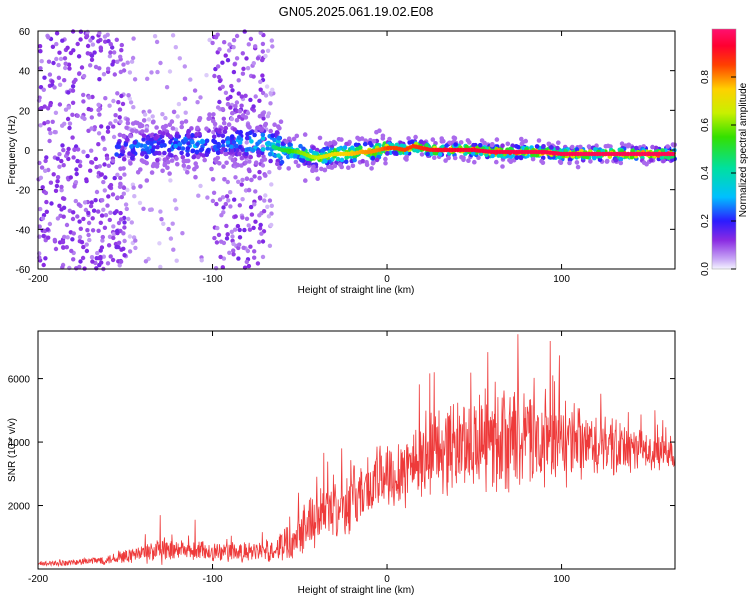 This screenshot has height=600, width=750. What do you see at coordinates (12, 450) in the screenshot?
I see `snr-y-label: SNR (10 * v/v)` at bounding box center [12, 450].